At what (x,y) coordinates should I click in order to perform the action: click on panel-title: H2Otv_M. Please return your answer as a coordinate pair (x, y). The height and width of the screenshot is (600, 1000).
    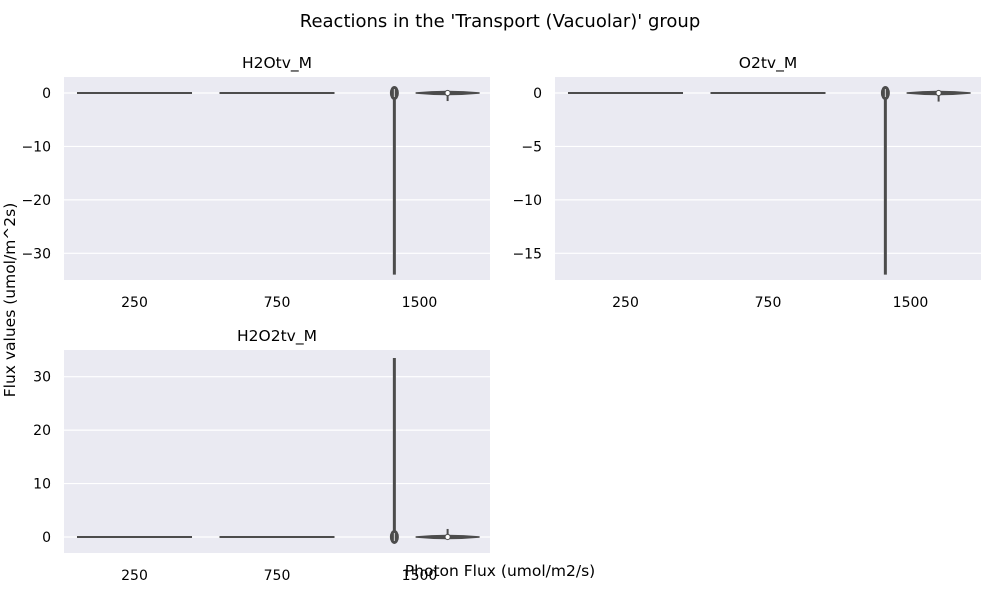
    Looking at the image, I should click on (277, 63).